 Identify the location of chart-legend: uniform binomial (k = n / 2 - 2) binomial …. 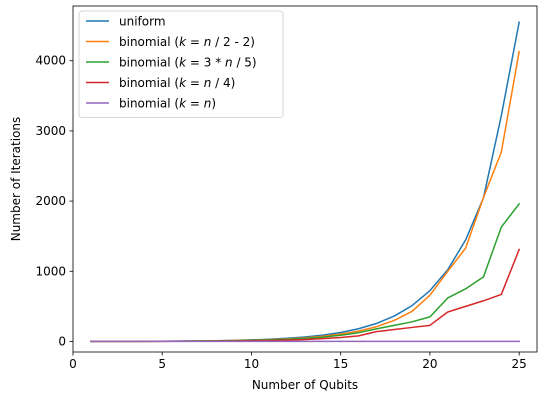
(181, 64).